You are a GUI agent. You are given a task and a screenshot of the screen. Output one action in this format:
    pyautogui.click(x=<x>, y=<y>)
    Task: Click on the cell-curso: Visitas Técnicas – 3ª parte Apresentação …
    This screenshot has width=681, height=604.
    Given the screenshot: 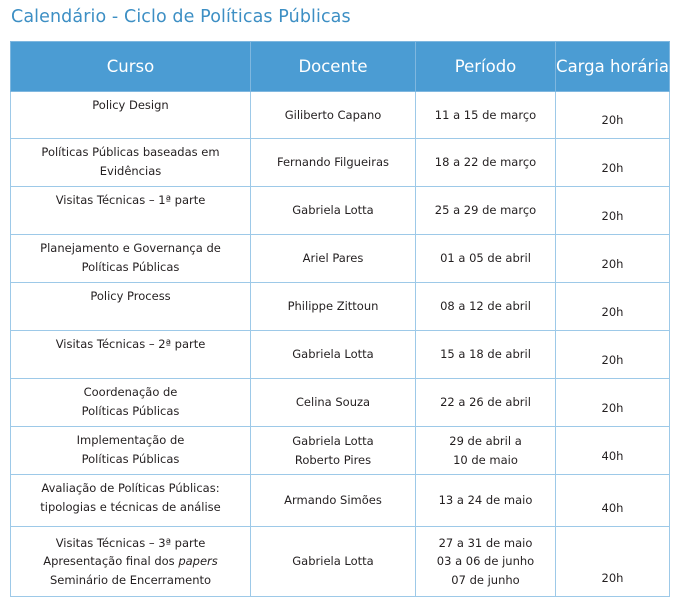 What is the action you would take?
    pyautogui.click(x=130, y=561)
    